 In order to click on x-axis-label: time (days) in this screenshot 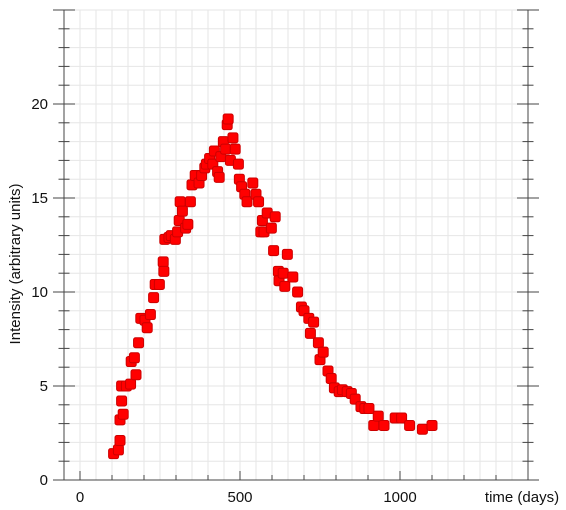, I will do `click(522, 497)`.